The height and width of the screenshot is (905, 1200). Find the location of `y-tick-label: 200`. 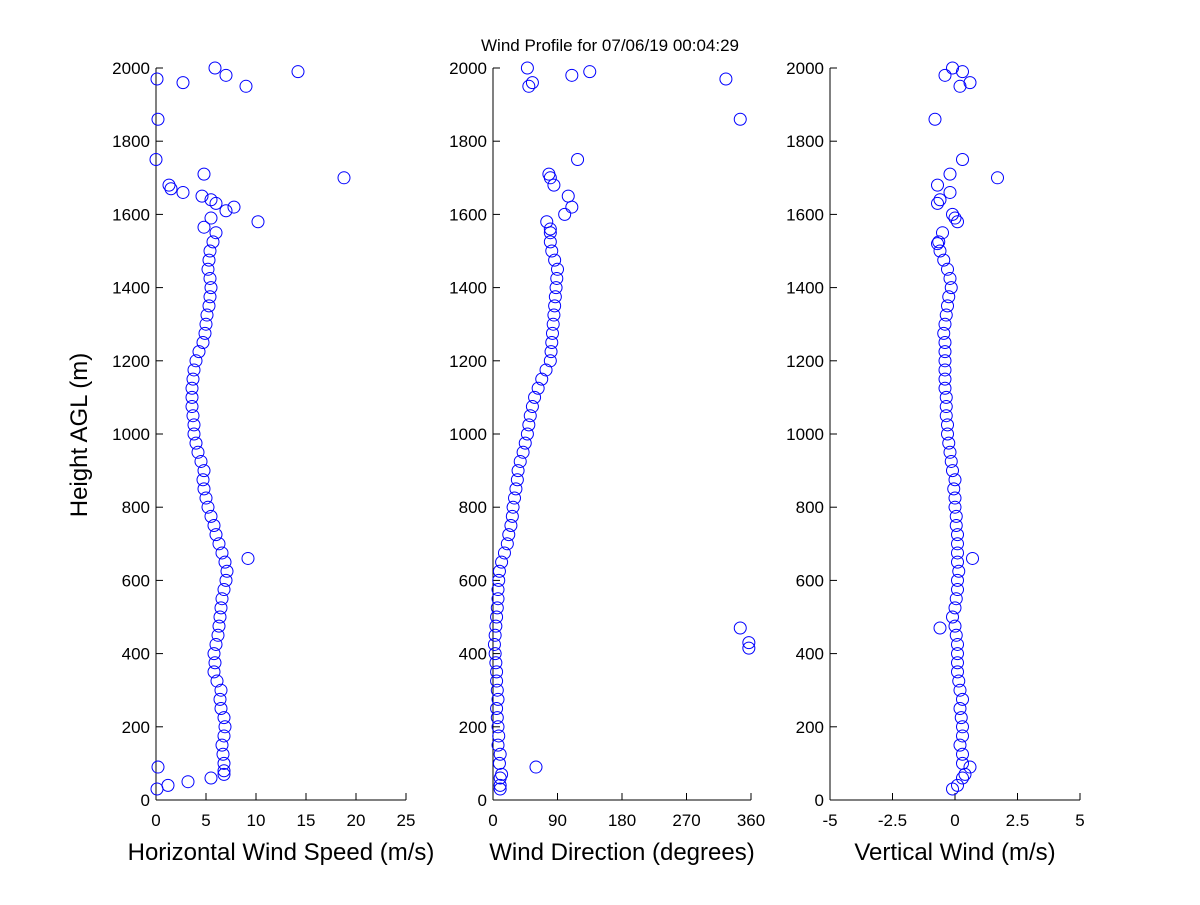

y-tick-label: 200 is located at coordinates (473, 727).